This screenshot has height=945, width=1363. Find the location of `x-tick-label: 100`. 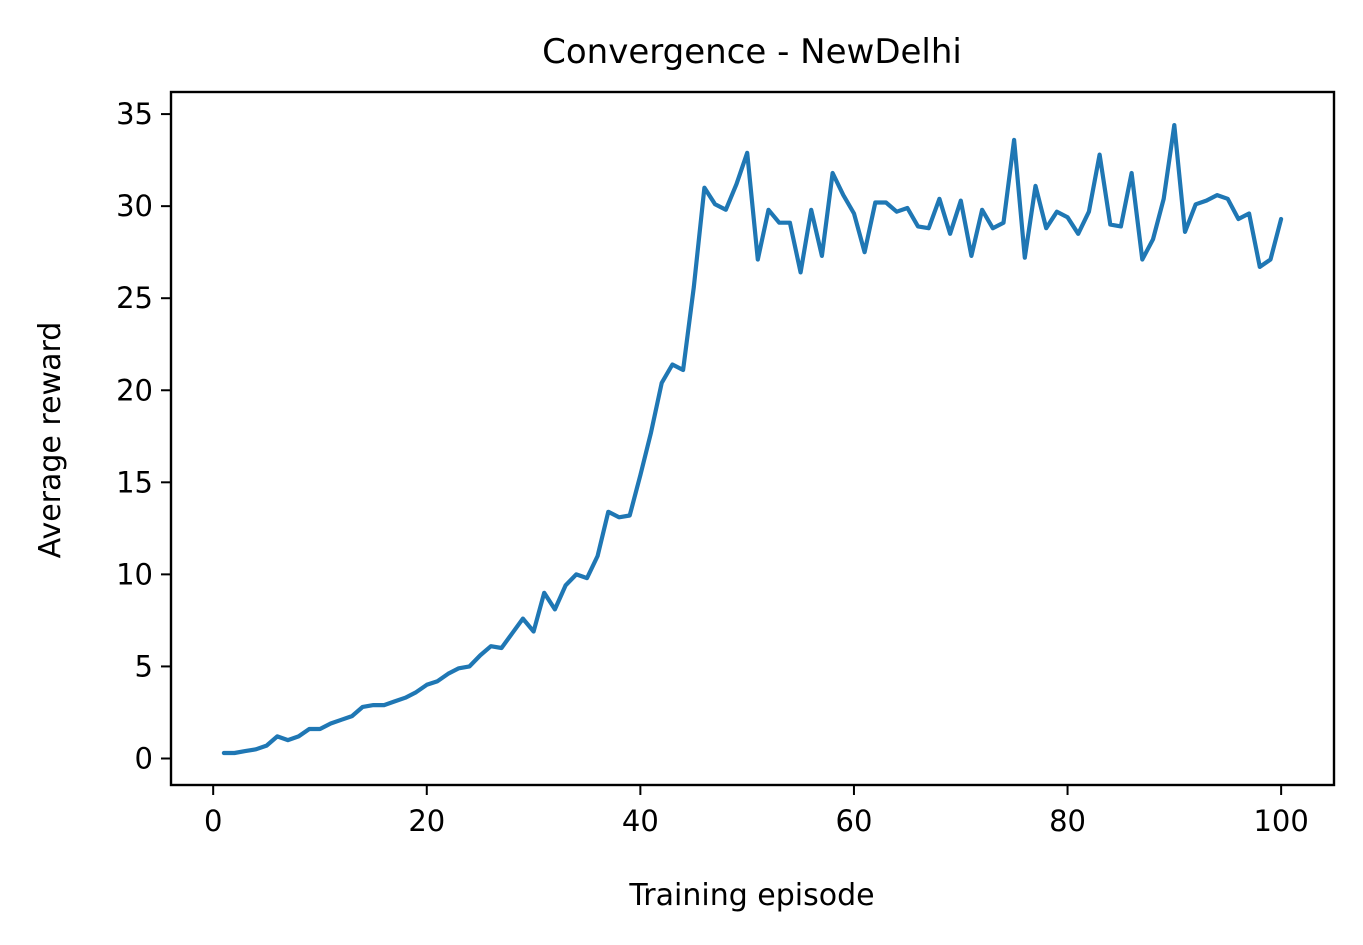

x-tick-label: 100 is located at coordinates (1280, 821).